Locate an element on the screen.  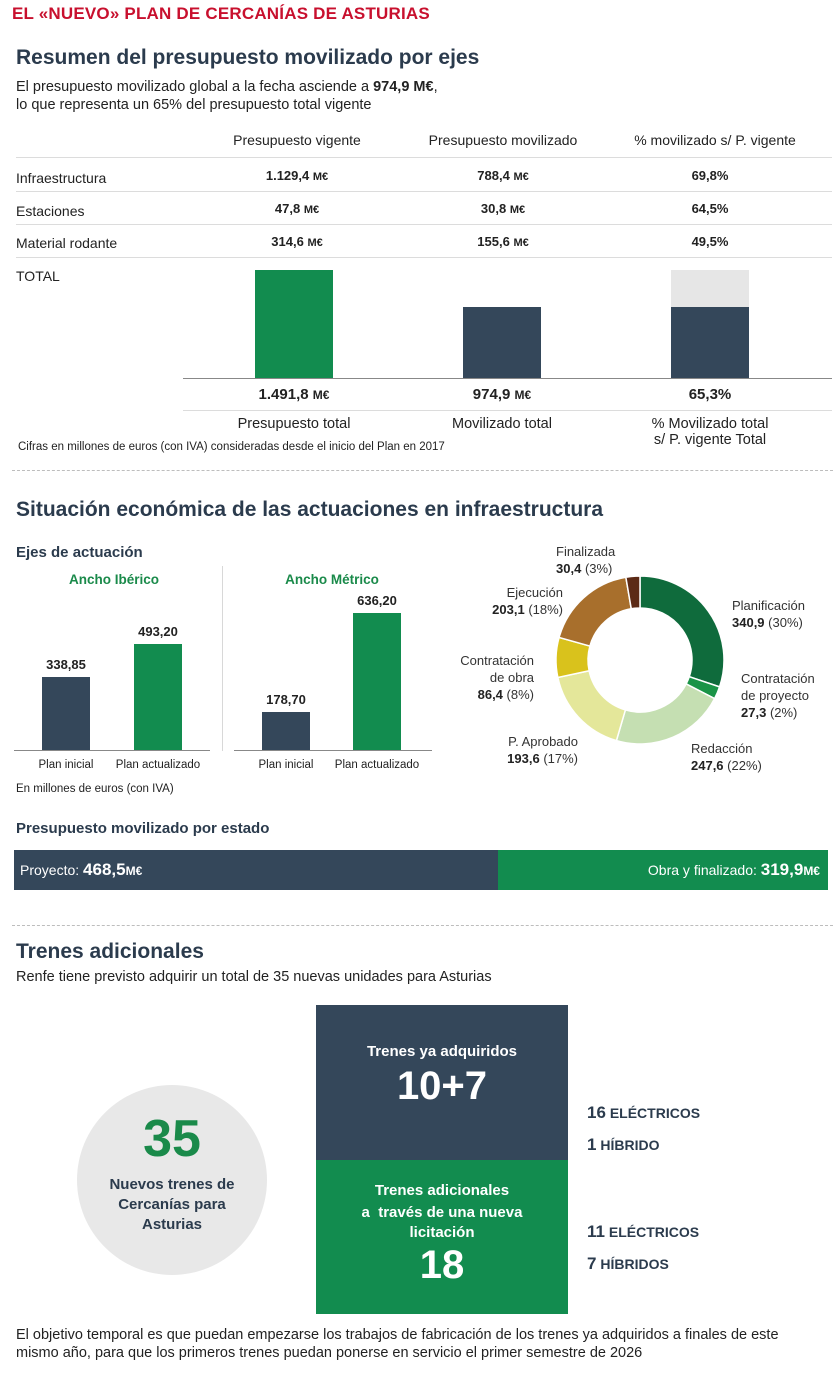
cell-vigente: 314,6 M€ is located at coordinates (297, 241).